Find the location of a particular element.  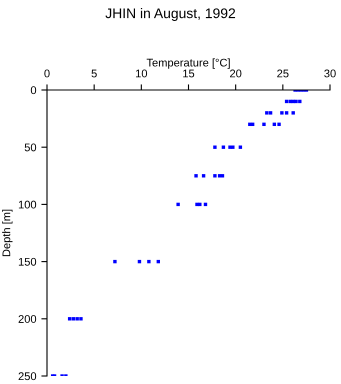

x-axis-title: Temperature [°C] is located at coordinates (188, 63).